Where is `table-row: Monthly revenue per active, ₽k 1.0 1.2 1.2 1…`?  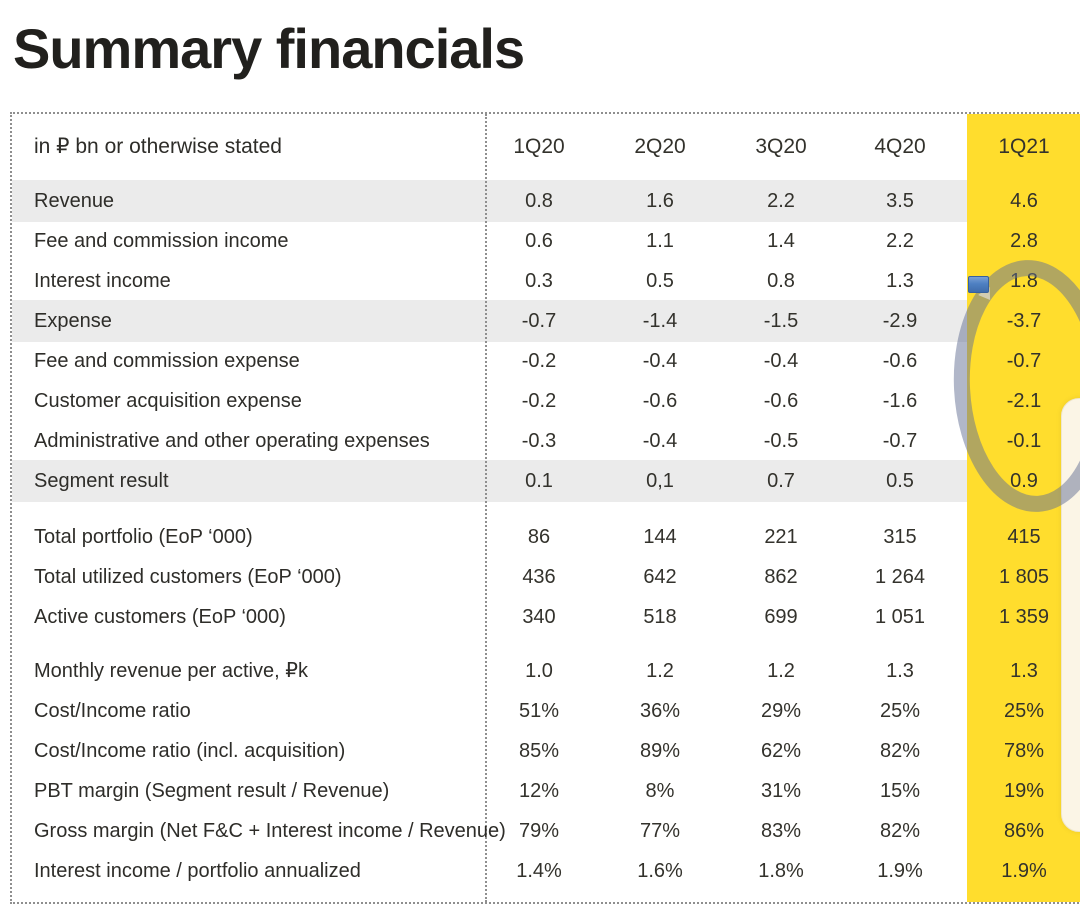 table-row: Monthly revenue per active, ₽k 1.0 1.2 1.2 1… is located at coordinates (546, 671).